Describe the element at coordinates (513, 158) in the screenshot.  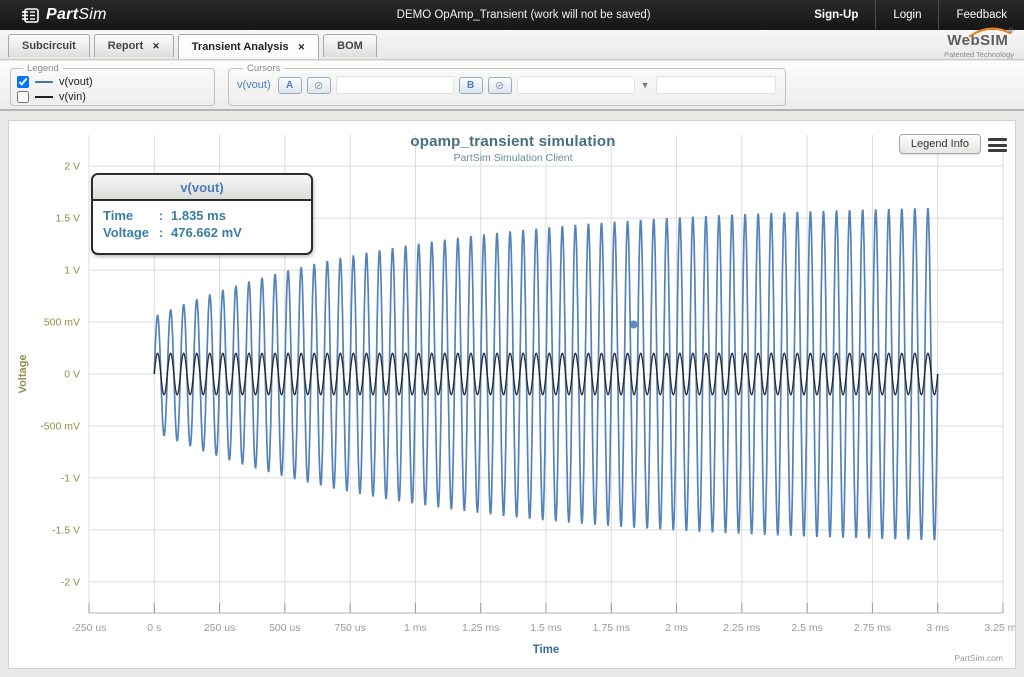
I see `chart-subtitle: PartSim Simulation Client` at that location.